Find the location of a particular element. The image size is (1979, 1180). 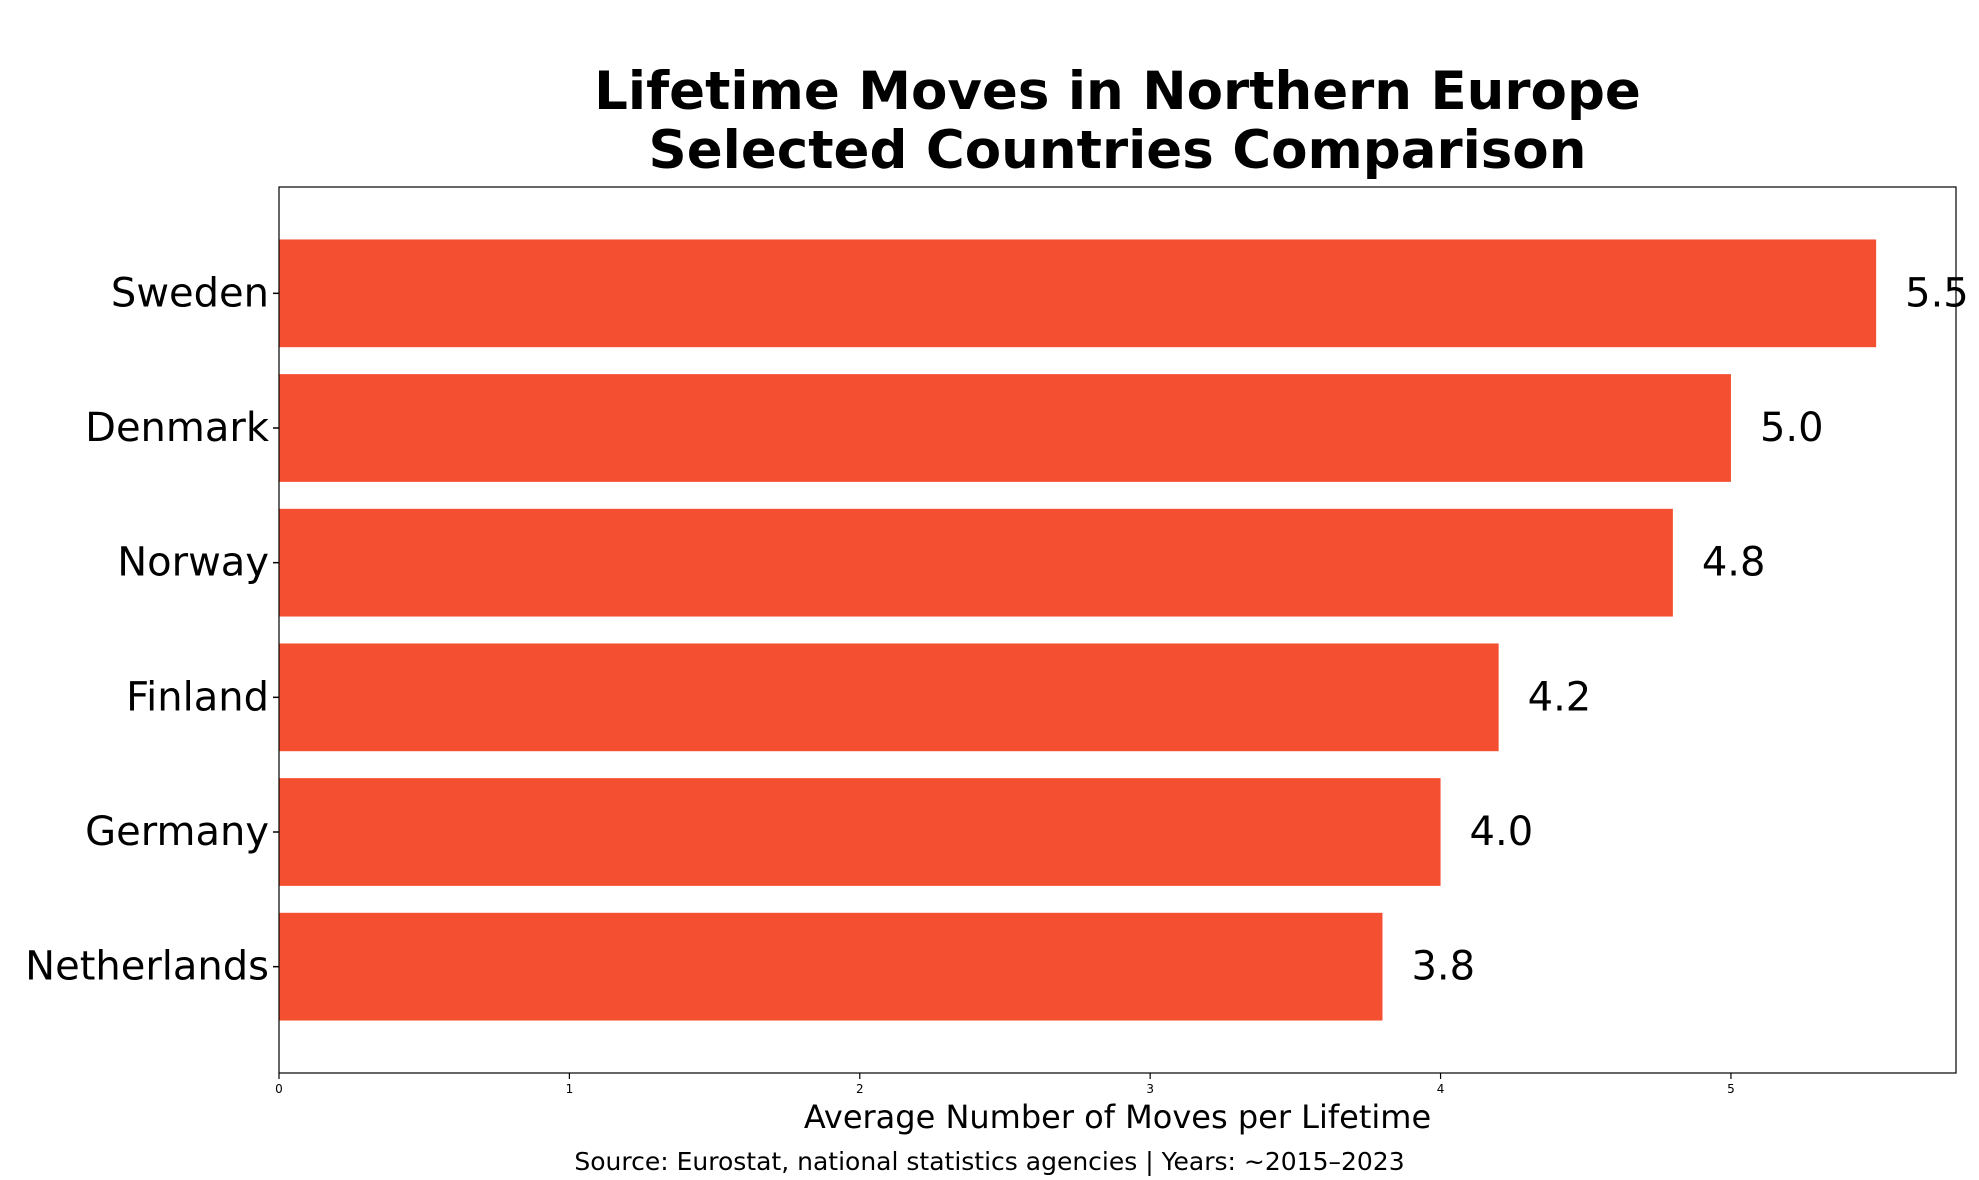

bar-finland is located at coordinates (889, 697).